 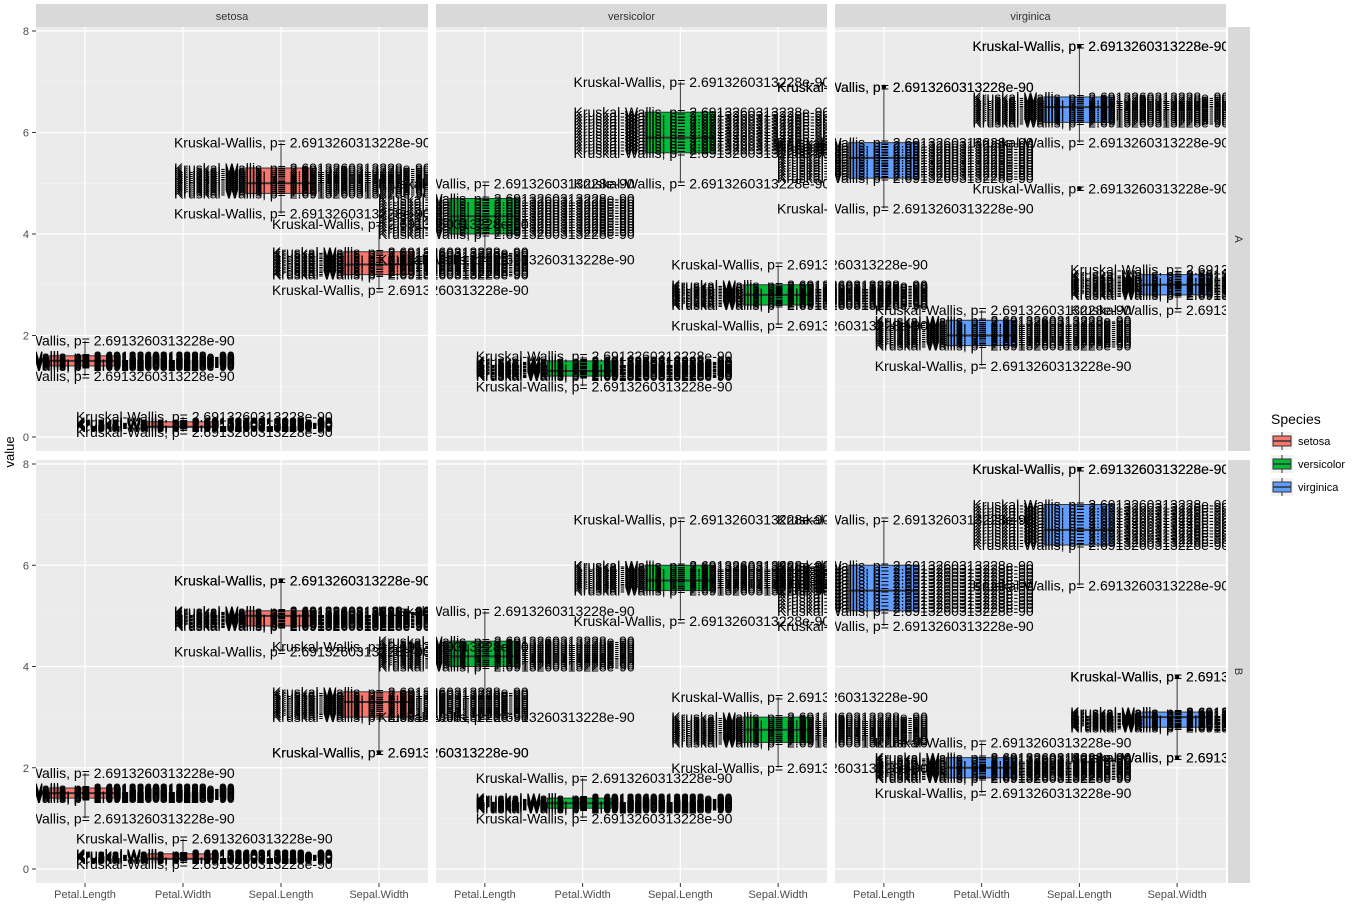 What do you see at coordinates (1079, 46) in the screenshot?
I see `outlier-point` at bounding box center [1079, 46].